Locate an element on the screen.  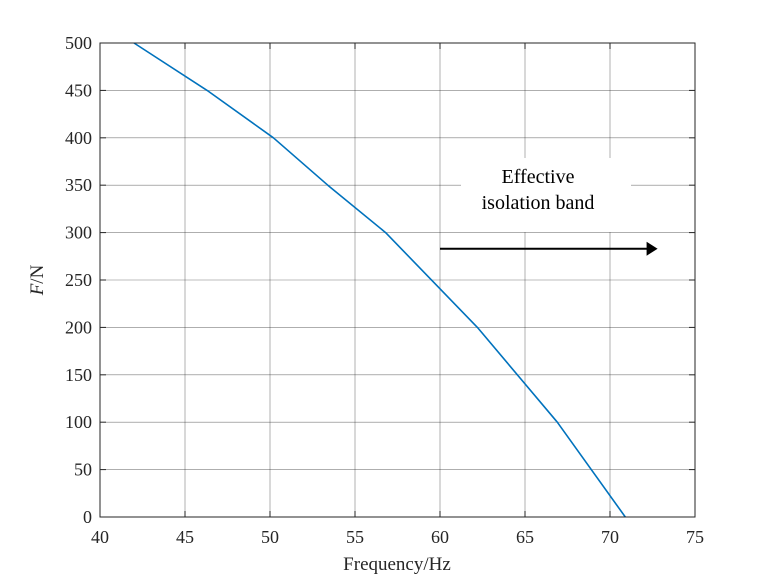
y-tick-label: 150 is located at coordinates (78, 375).